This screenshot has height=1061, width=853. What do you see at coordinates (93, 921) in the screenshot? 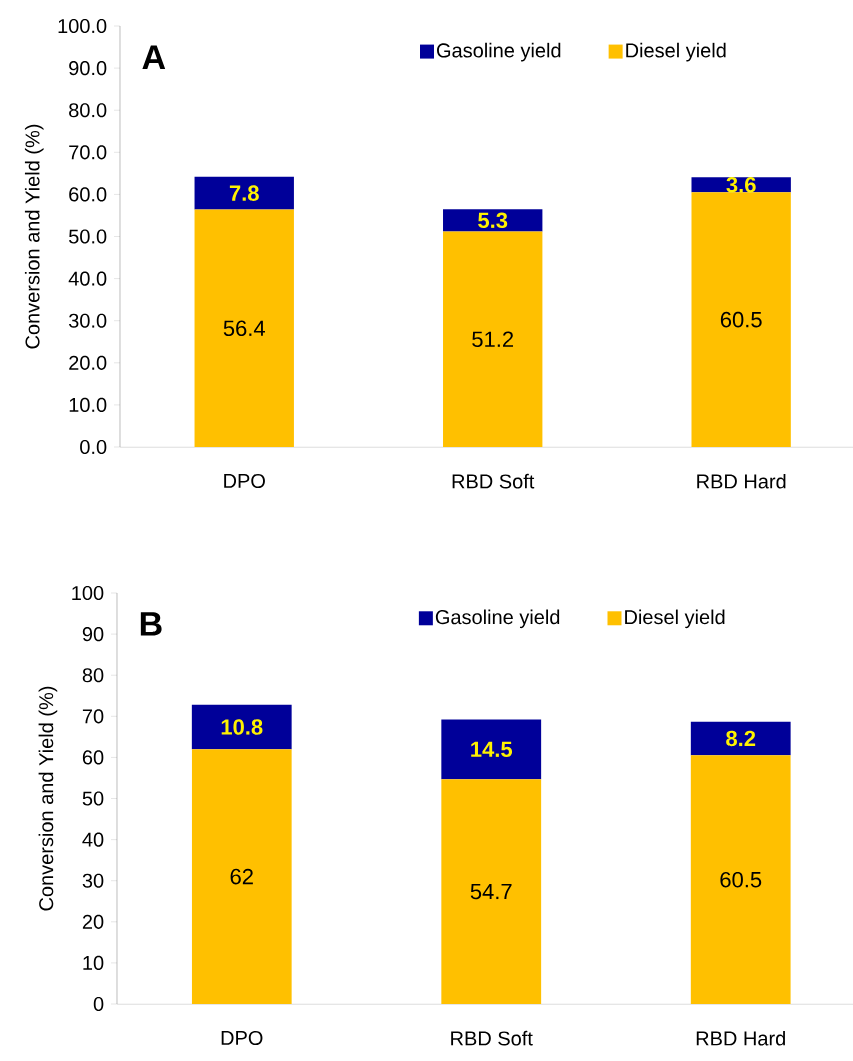
I see `y-tick-label: 20` at bounding box center [93, 921].